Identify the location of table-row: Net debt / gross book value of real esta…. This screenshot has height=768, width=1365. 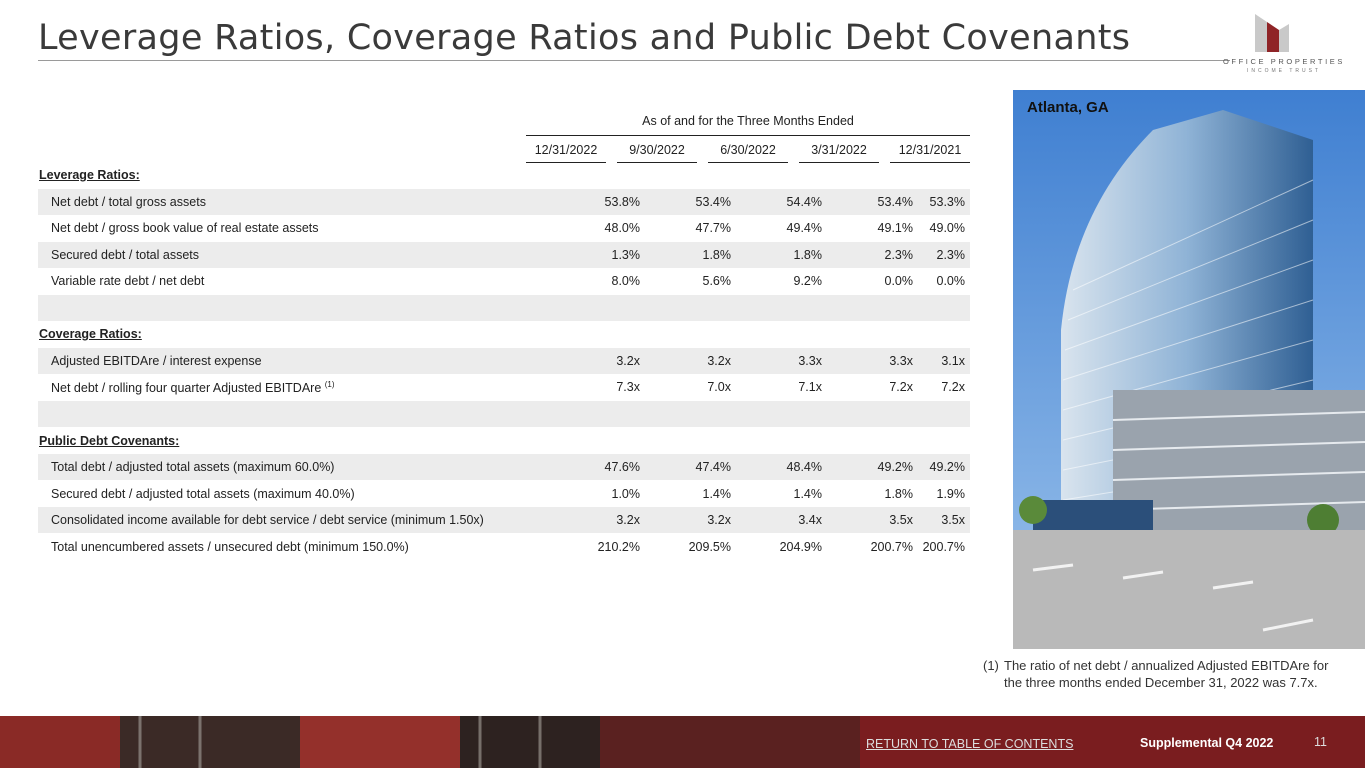
(504, 228).